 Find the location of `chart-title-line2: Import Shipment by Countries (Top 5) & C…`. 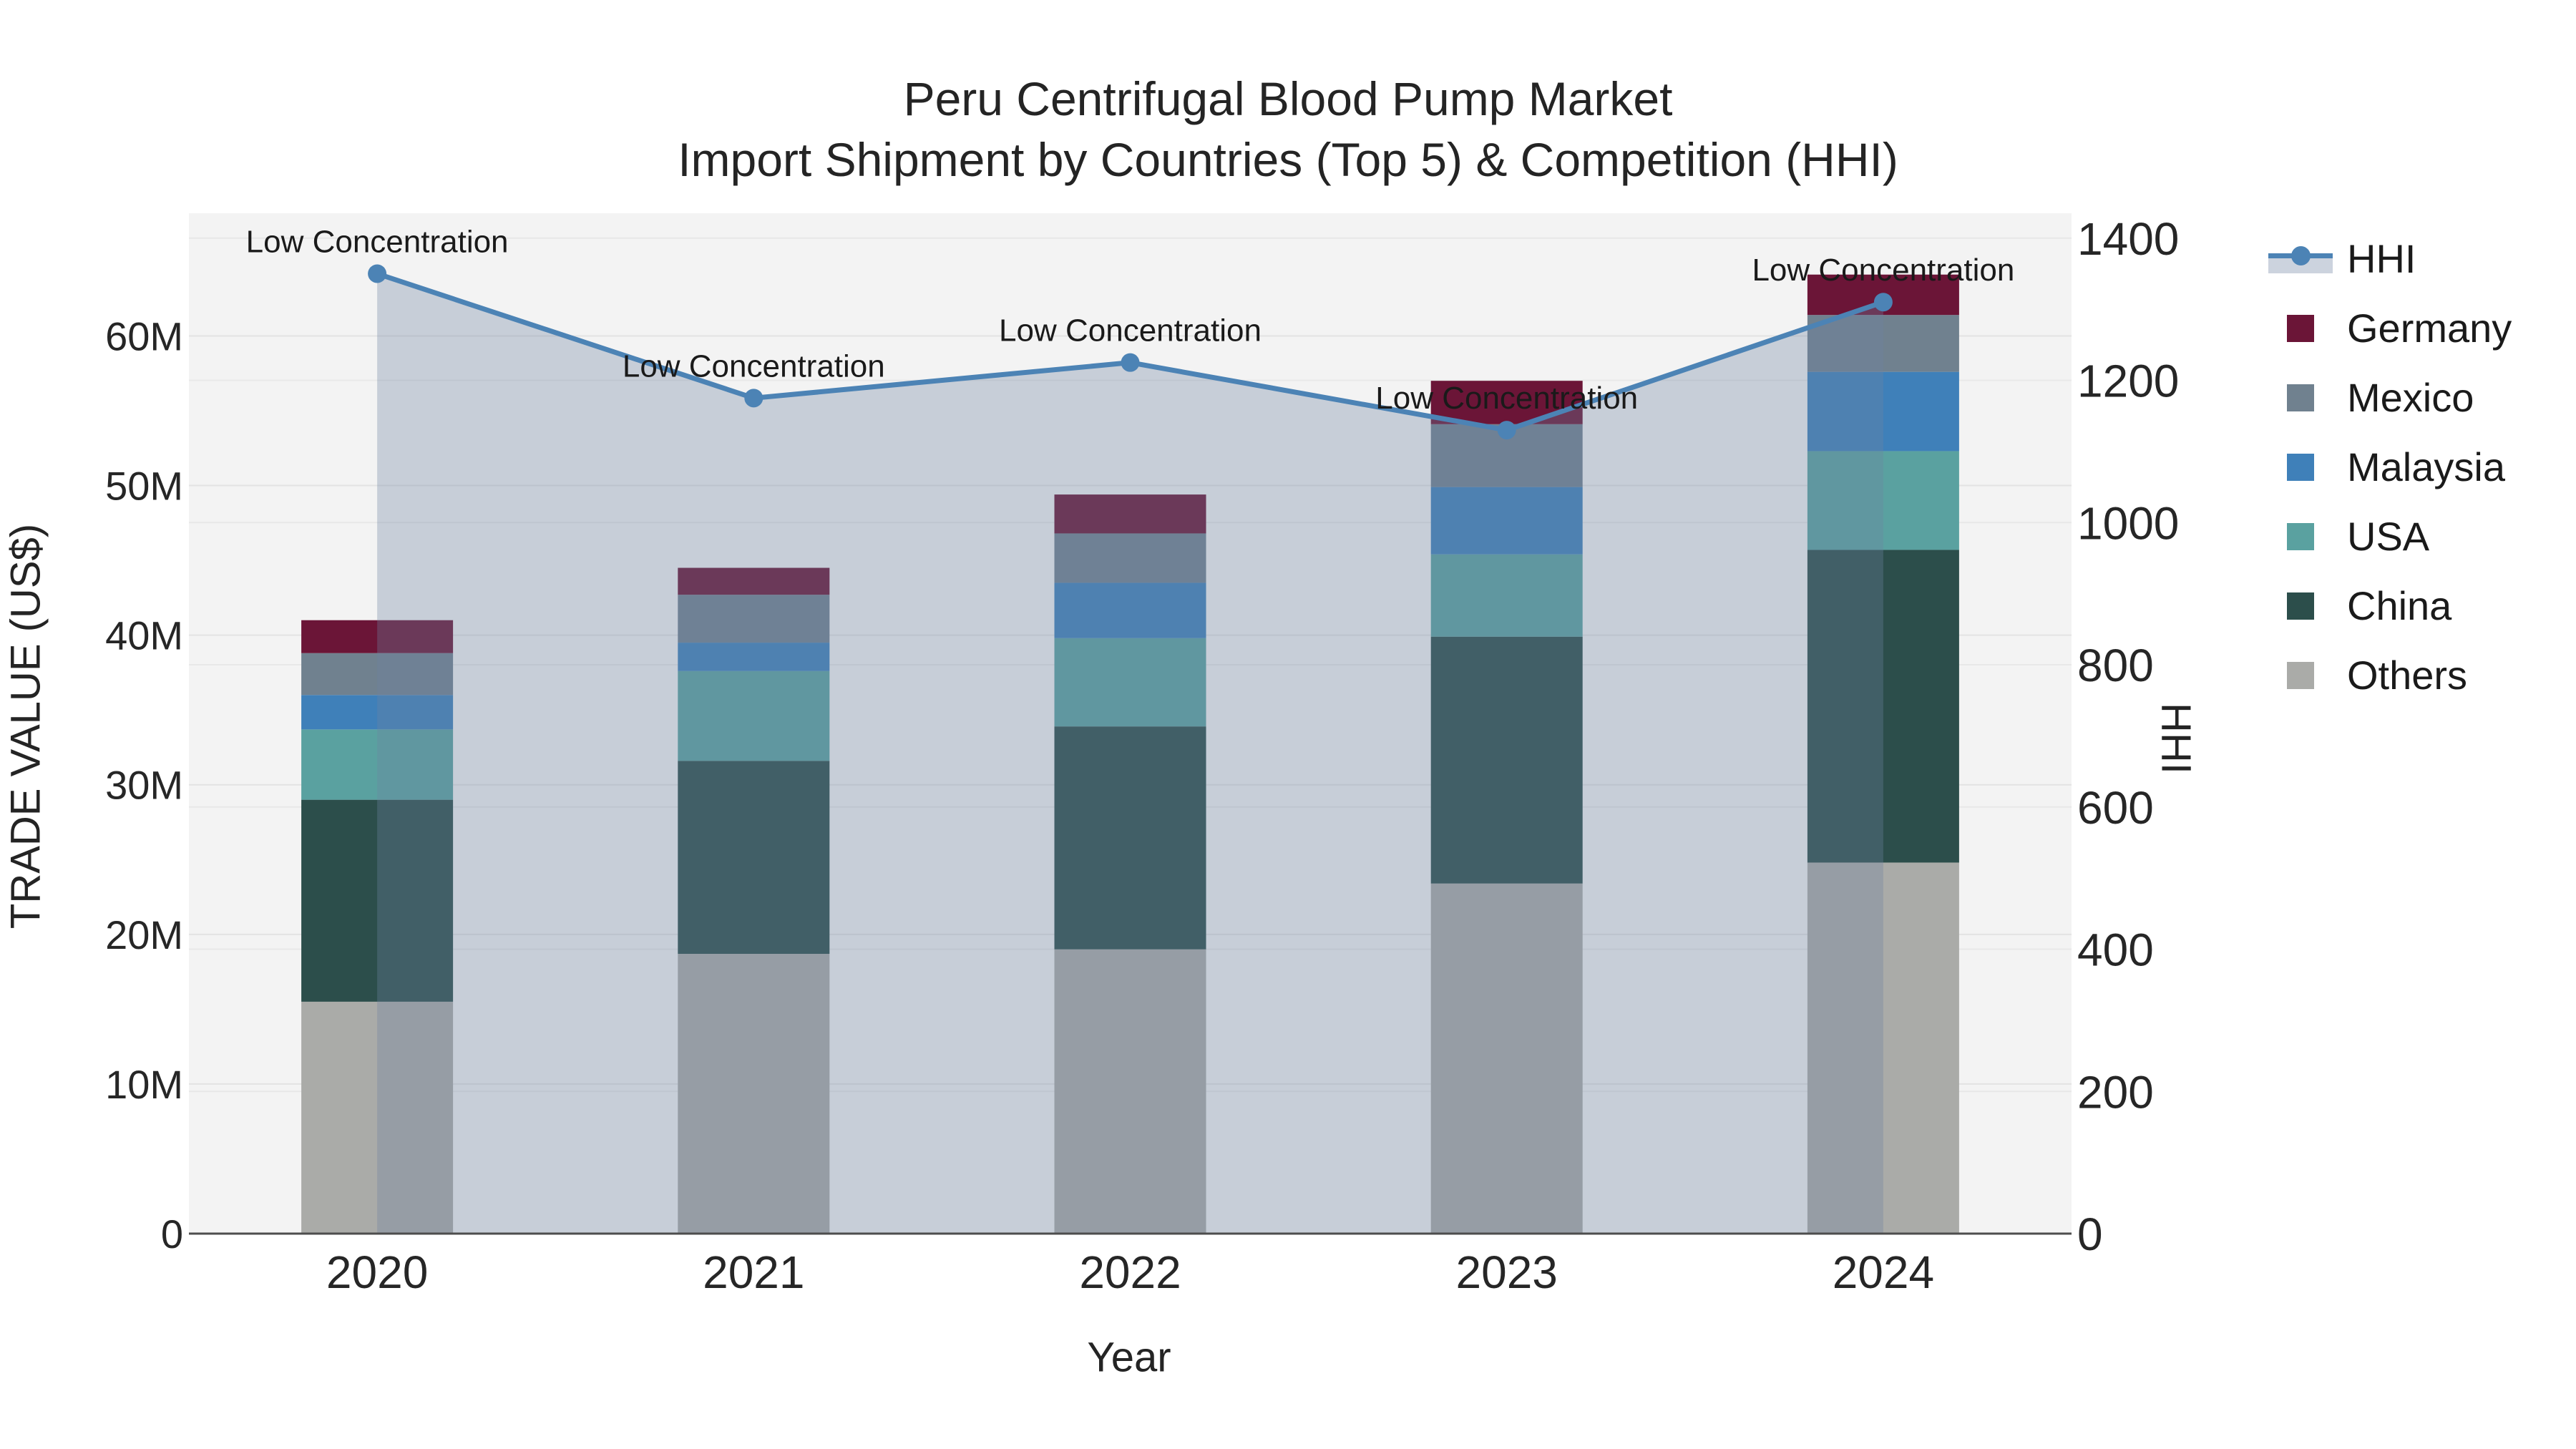

chart-title-line2: Import Shipment by Countries (Top 5) & C… is located at coordinates (1288, 159).